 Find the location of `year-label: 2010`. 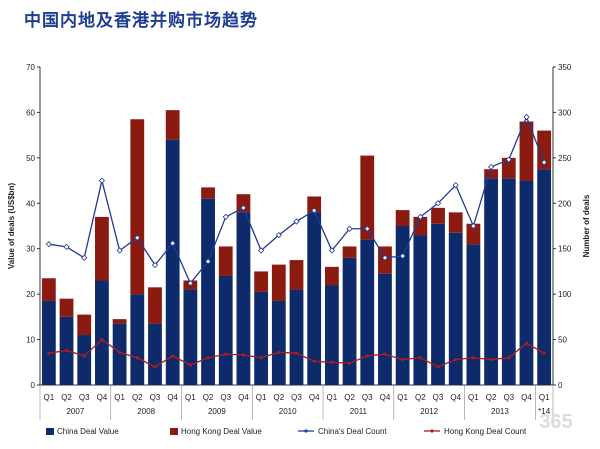

year-label: 2010 is located at coordinates (288, 411).